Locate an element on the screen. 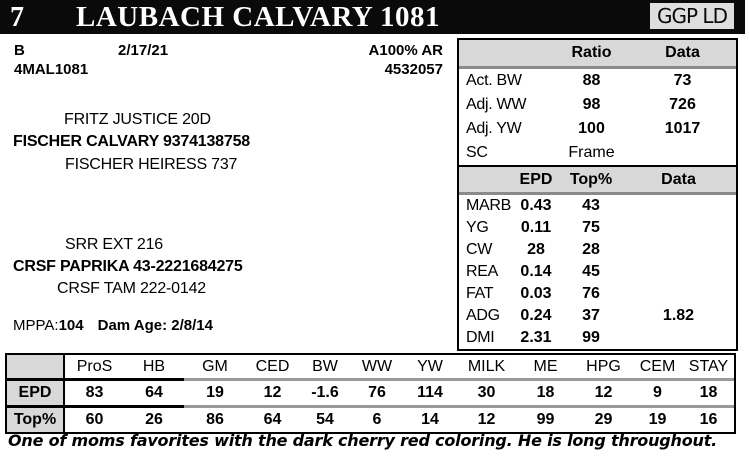 This screenshot has height=460, width=749. dam-age-label: Dam Age: is located at coordinates (132, 325).